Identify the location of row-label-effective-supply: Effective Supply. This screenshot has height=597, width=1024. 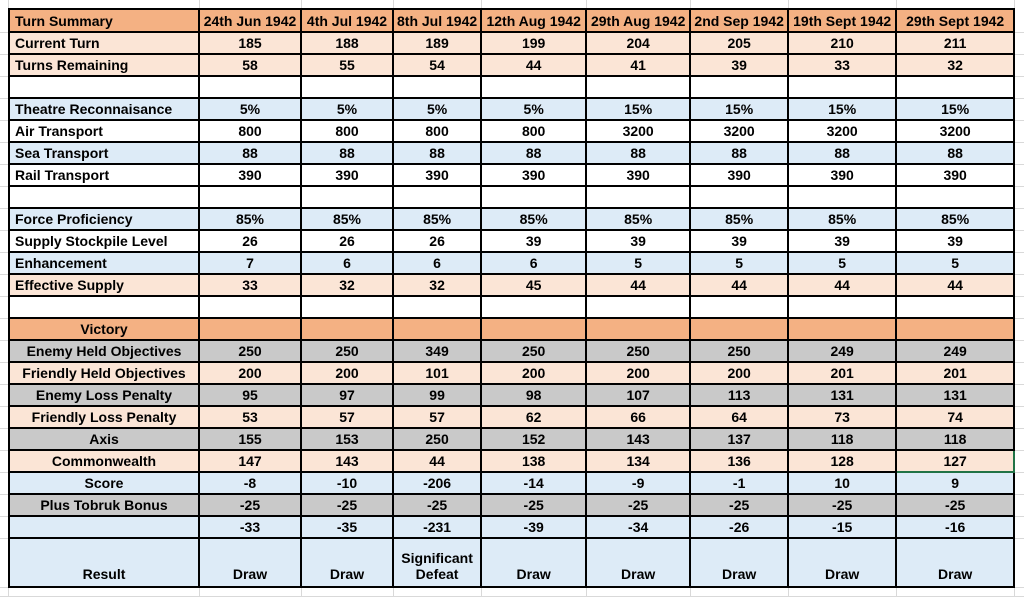
(104, 285).